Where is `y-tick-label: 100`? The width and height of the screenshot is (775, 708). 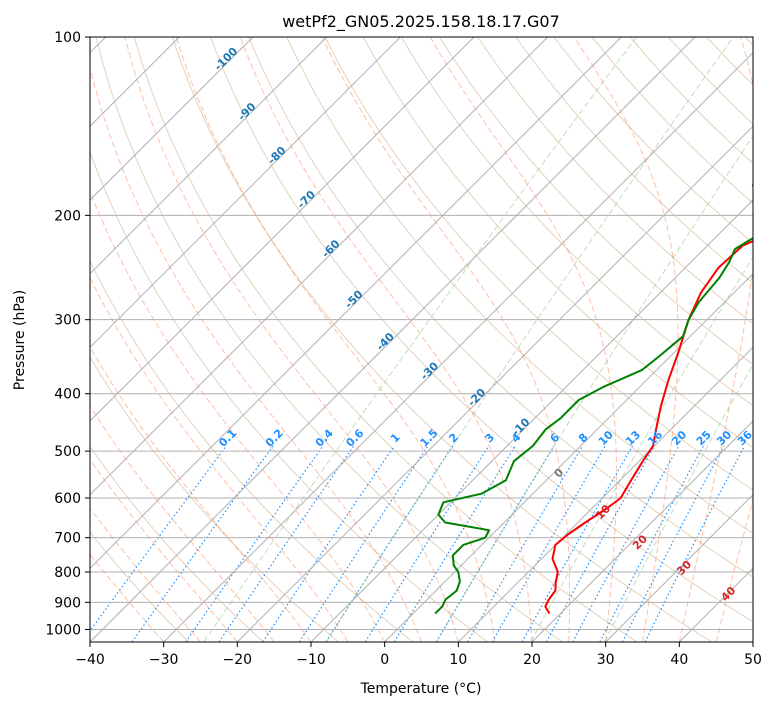 y-tick-label: 100 is located at coordinates (67, 38).